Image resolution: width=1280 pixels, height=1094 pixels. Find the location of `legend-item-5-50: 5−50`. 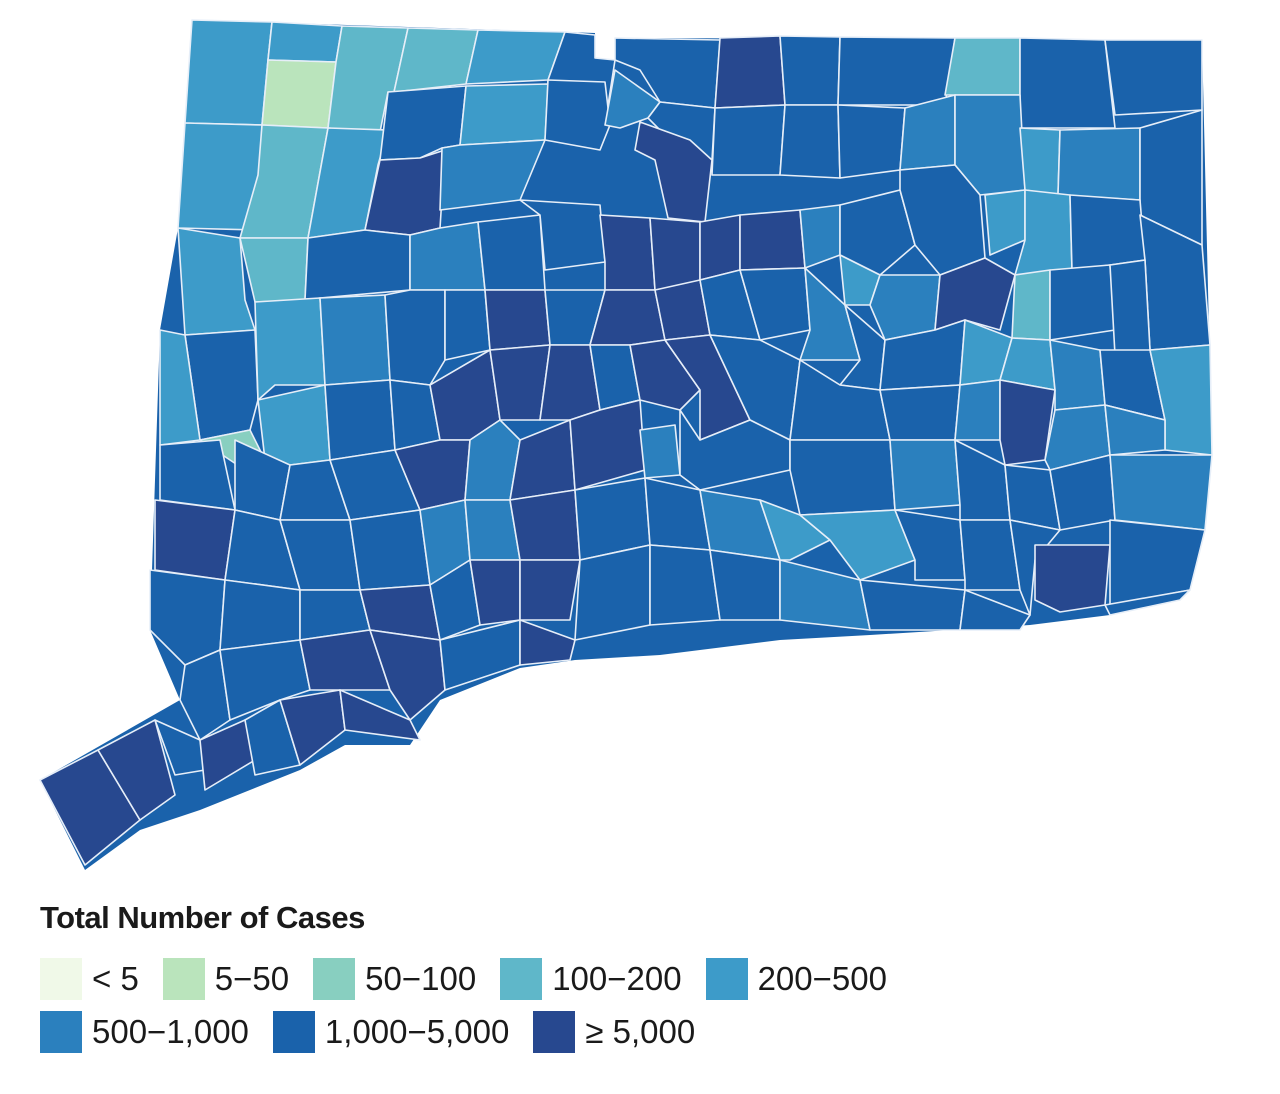

legend-item-5-50: 5−50 is located at coordinates (226, 979).